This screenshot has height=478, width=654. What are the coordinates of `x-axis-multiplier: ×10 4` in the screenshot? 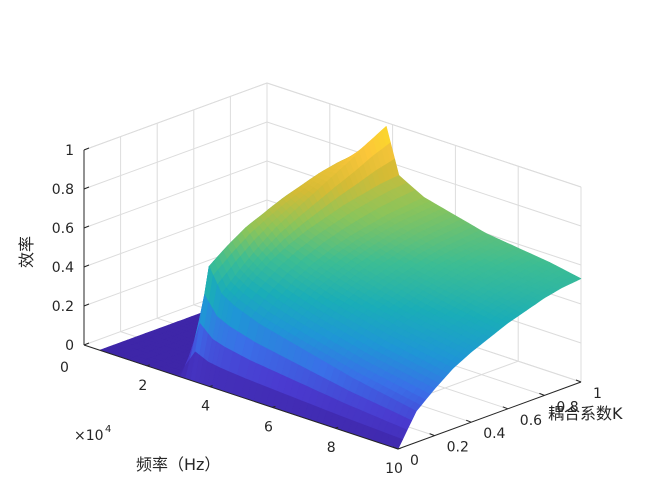 It's located at (92, 434).